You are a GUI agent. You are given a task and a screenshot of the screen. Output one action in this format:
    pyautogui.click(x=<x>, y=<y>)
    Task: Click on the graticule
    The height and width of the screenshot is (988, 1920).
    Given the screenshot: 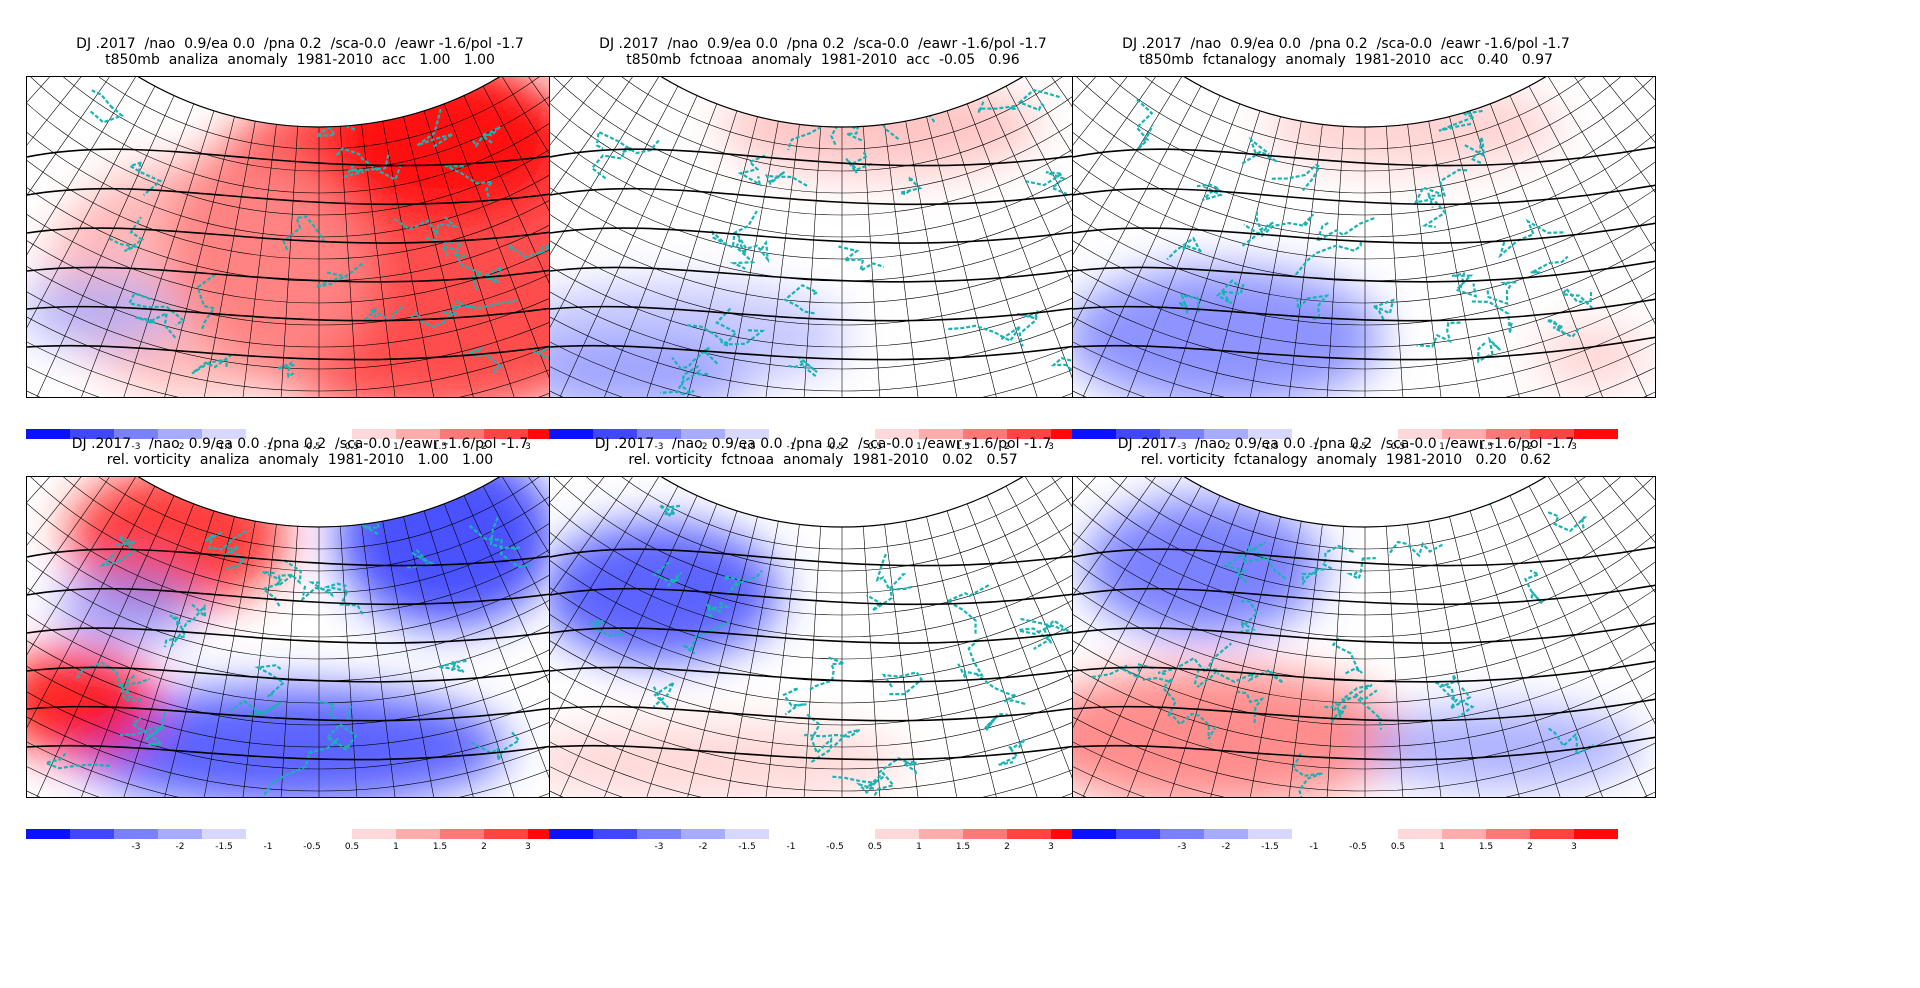 What is the action you would take?
    pyautogui.click(x=841, y=237)
    